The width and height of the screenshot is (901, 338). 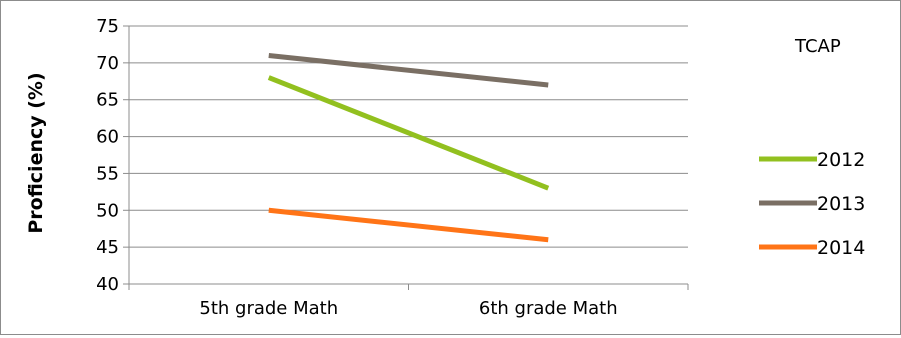 What do you see at coordinates (107, 100) in the screenshot?
I see `y-tick-label: 65` at bounding box center [107, 100].